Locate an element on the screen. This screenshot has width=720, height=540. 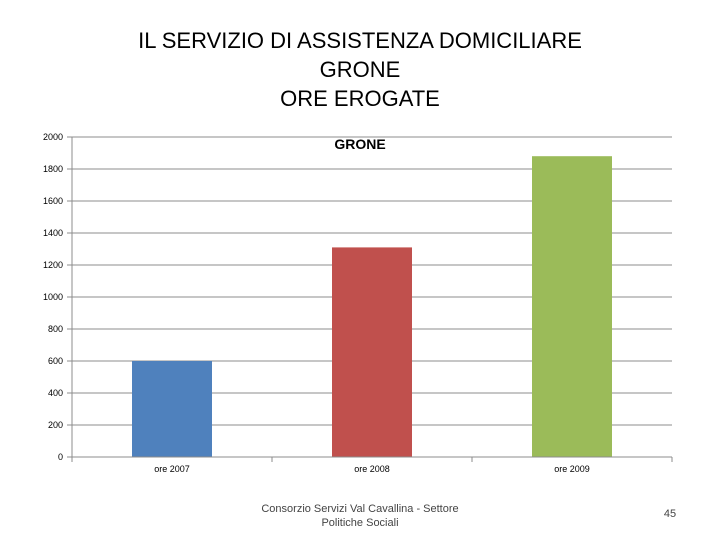
y-tick-label: 1600 is located at coordinates (53, 201).